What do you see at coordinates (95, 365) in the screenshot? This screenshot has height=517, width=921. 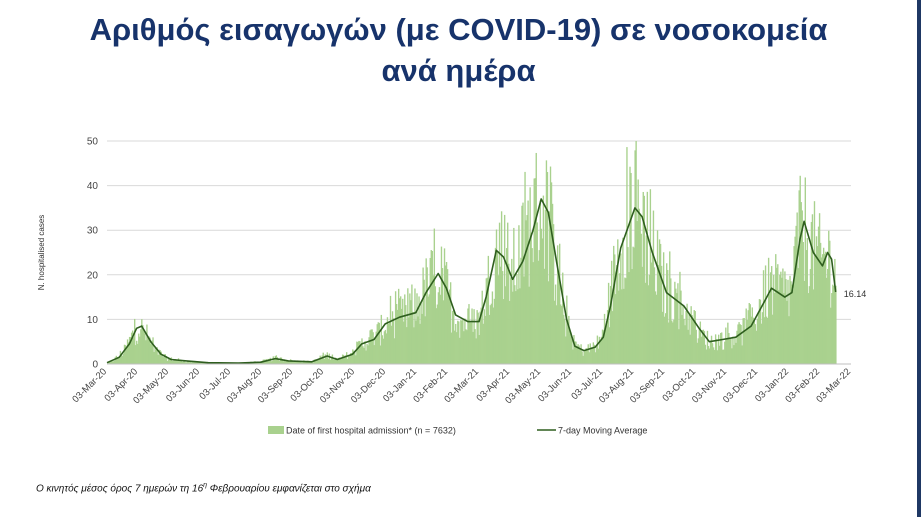 I see `y-tick-label: 0` at bounding box center [95, 365].